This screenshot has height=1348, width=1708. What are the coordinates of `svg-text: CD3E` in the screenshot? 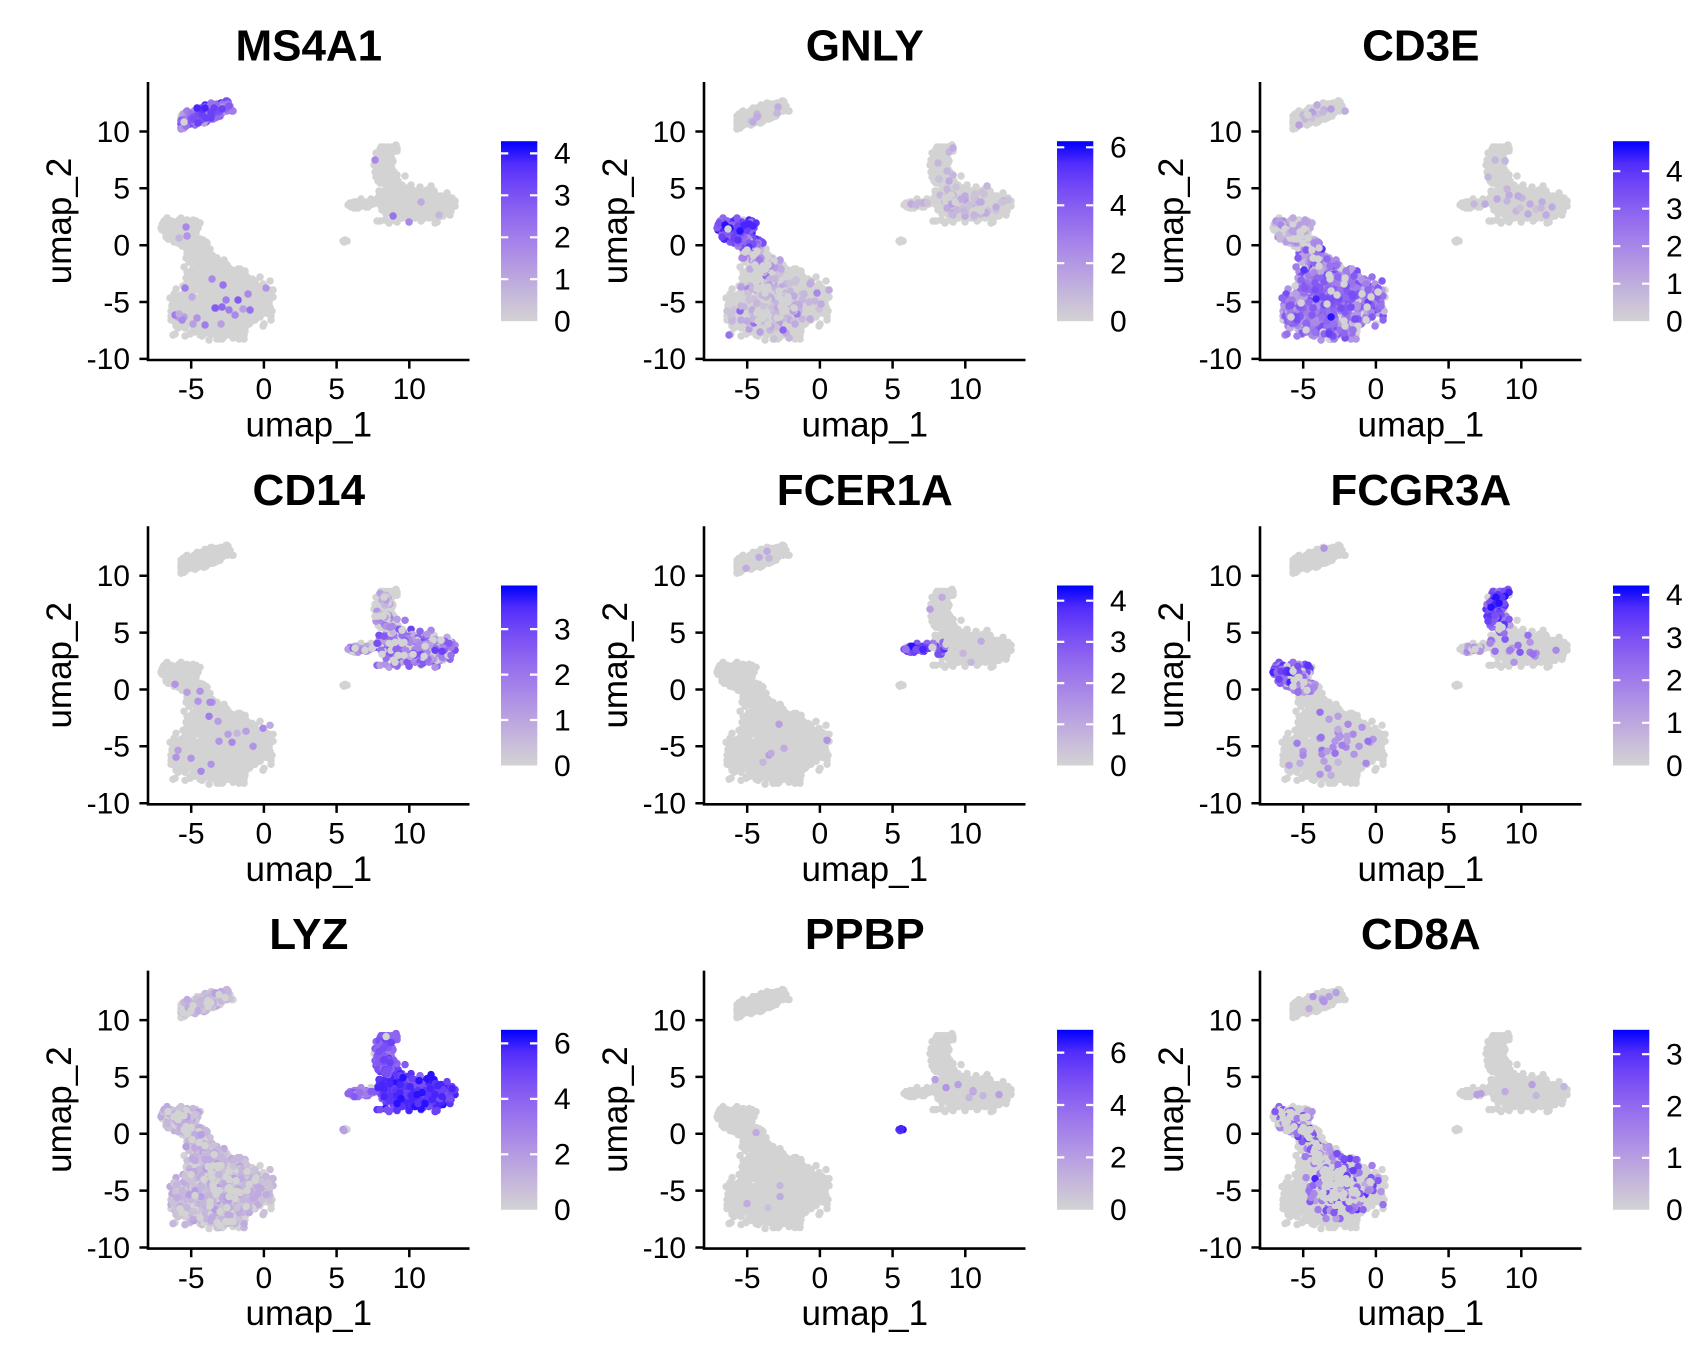 It's located at (1420, 46).